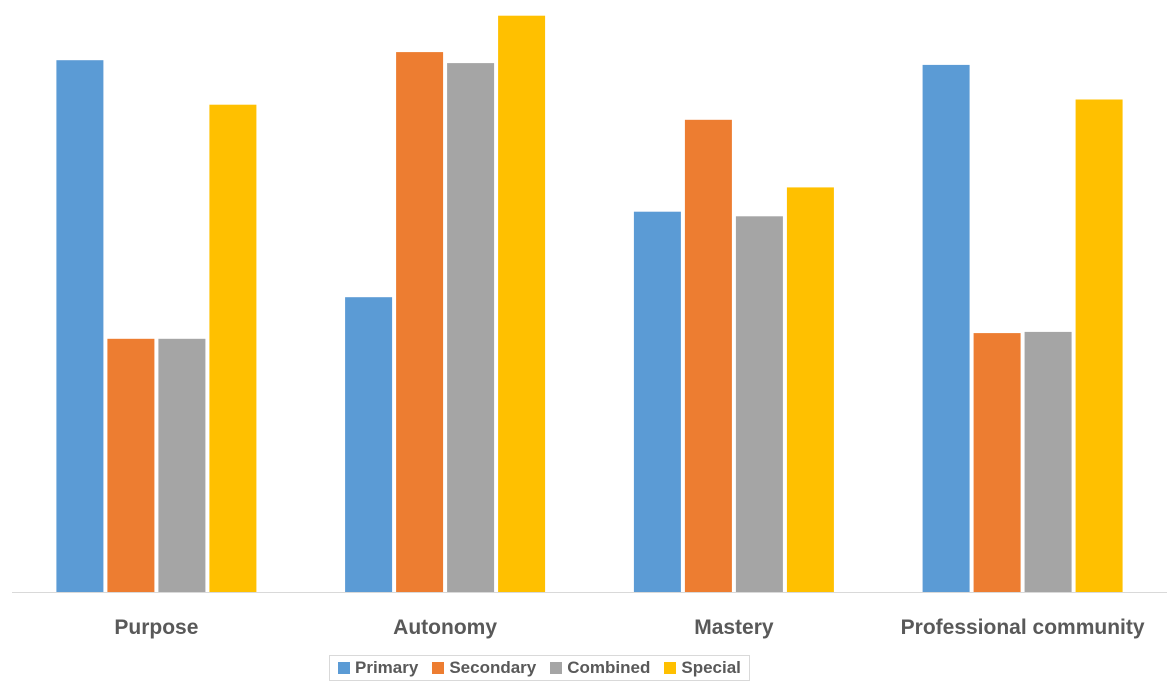 The height and width of the screenshot is (682, 1167). What do you see at coordinates (182, 465) in the screenshot?
I see `bar-combined-purpose` at bounding box center [182, 465].